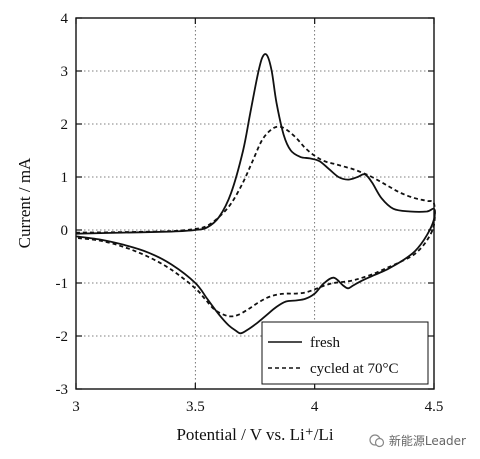 Image resolution: width=480 pixels, height=459 pixels. I want to click on wechat-logo-icon, so click(376, 440).